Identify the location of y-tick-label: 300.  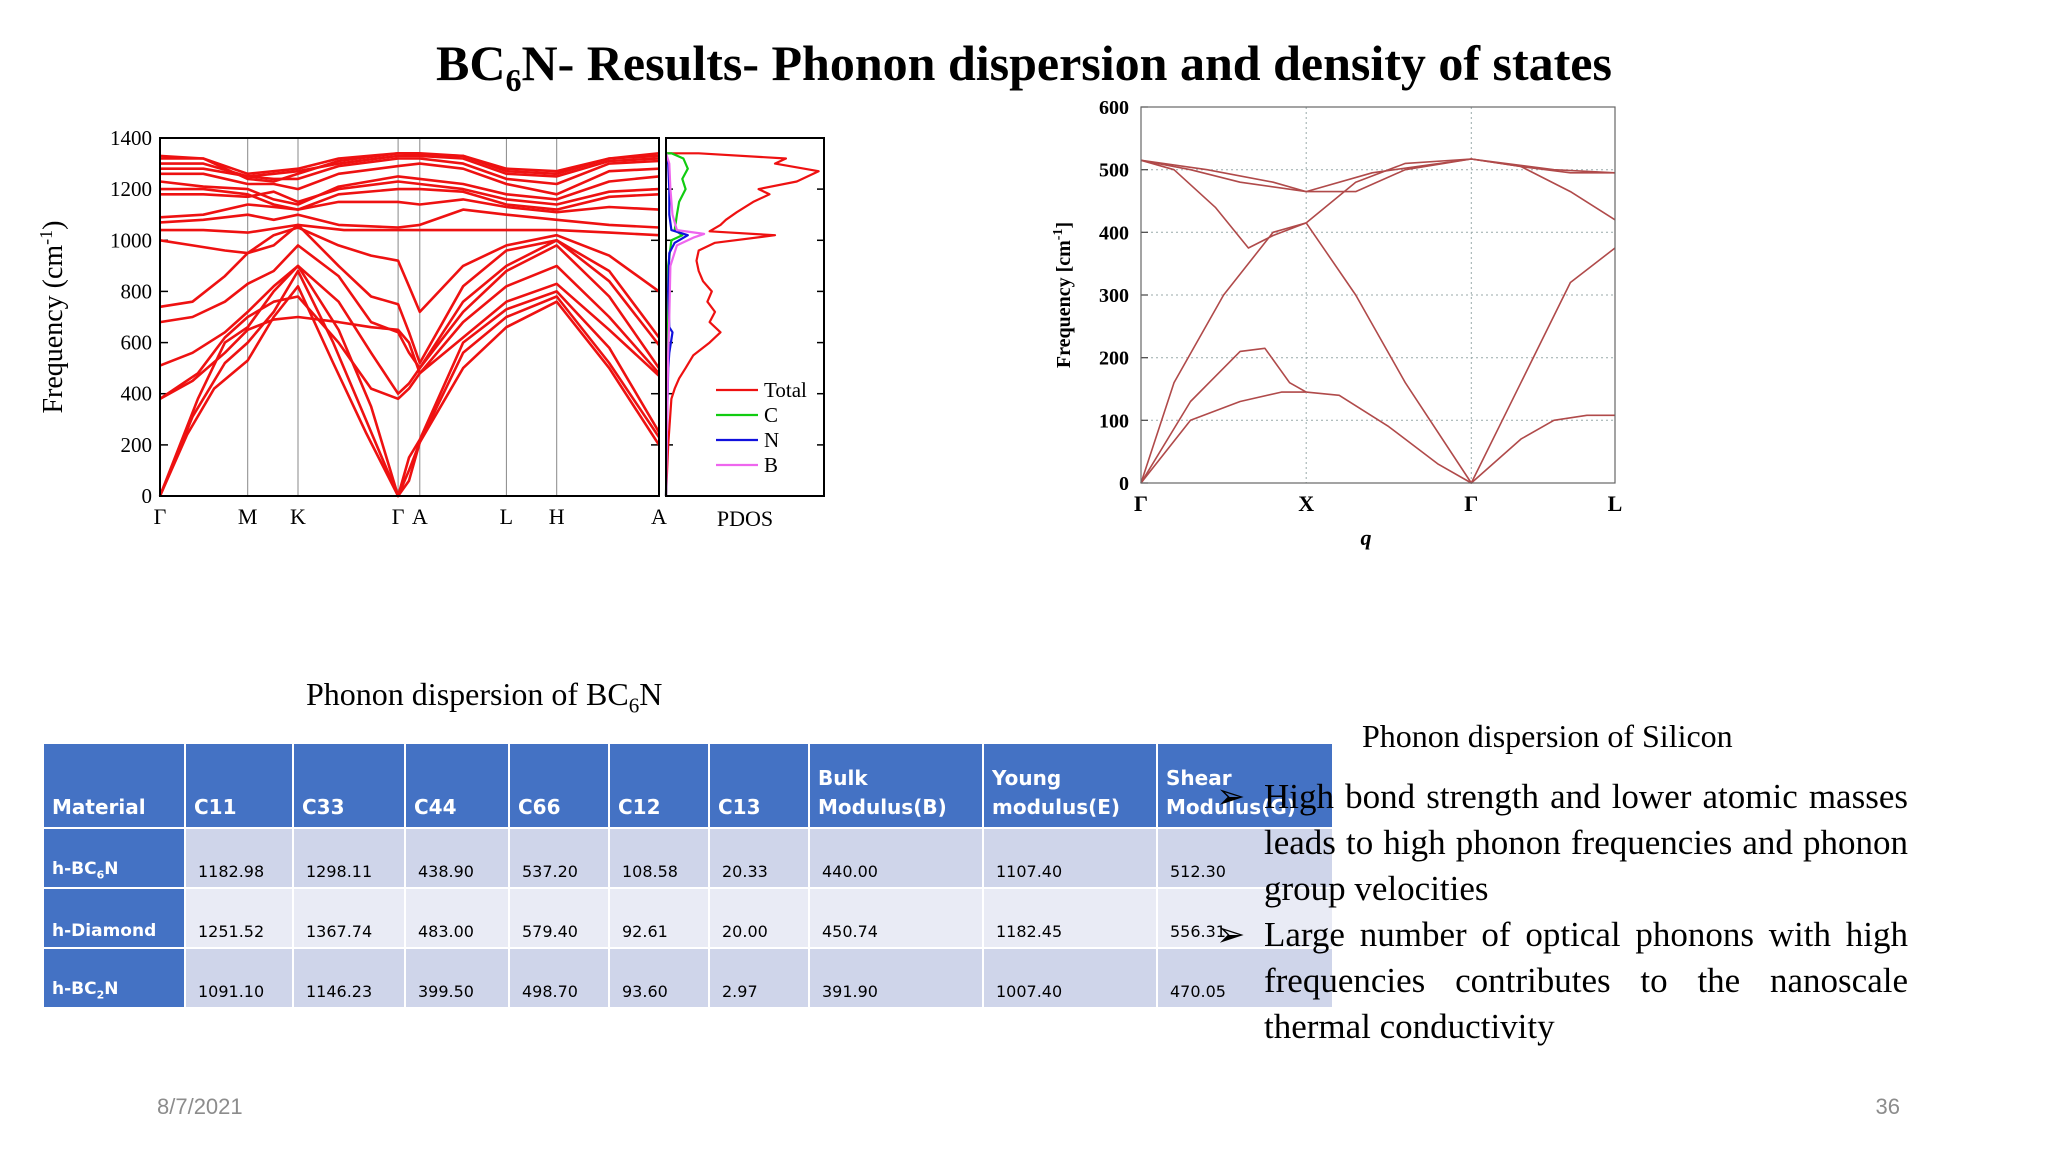
(1114, 296).